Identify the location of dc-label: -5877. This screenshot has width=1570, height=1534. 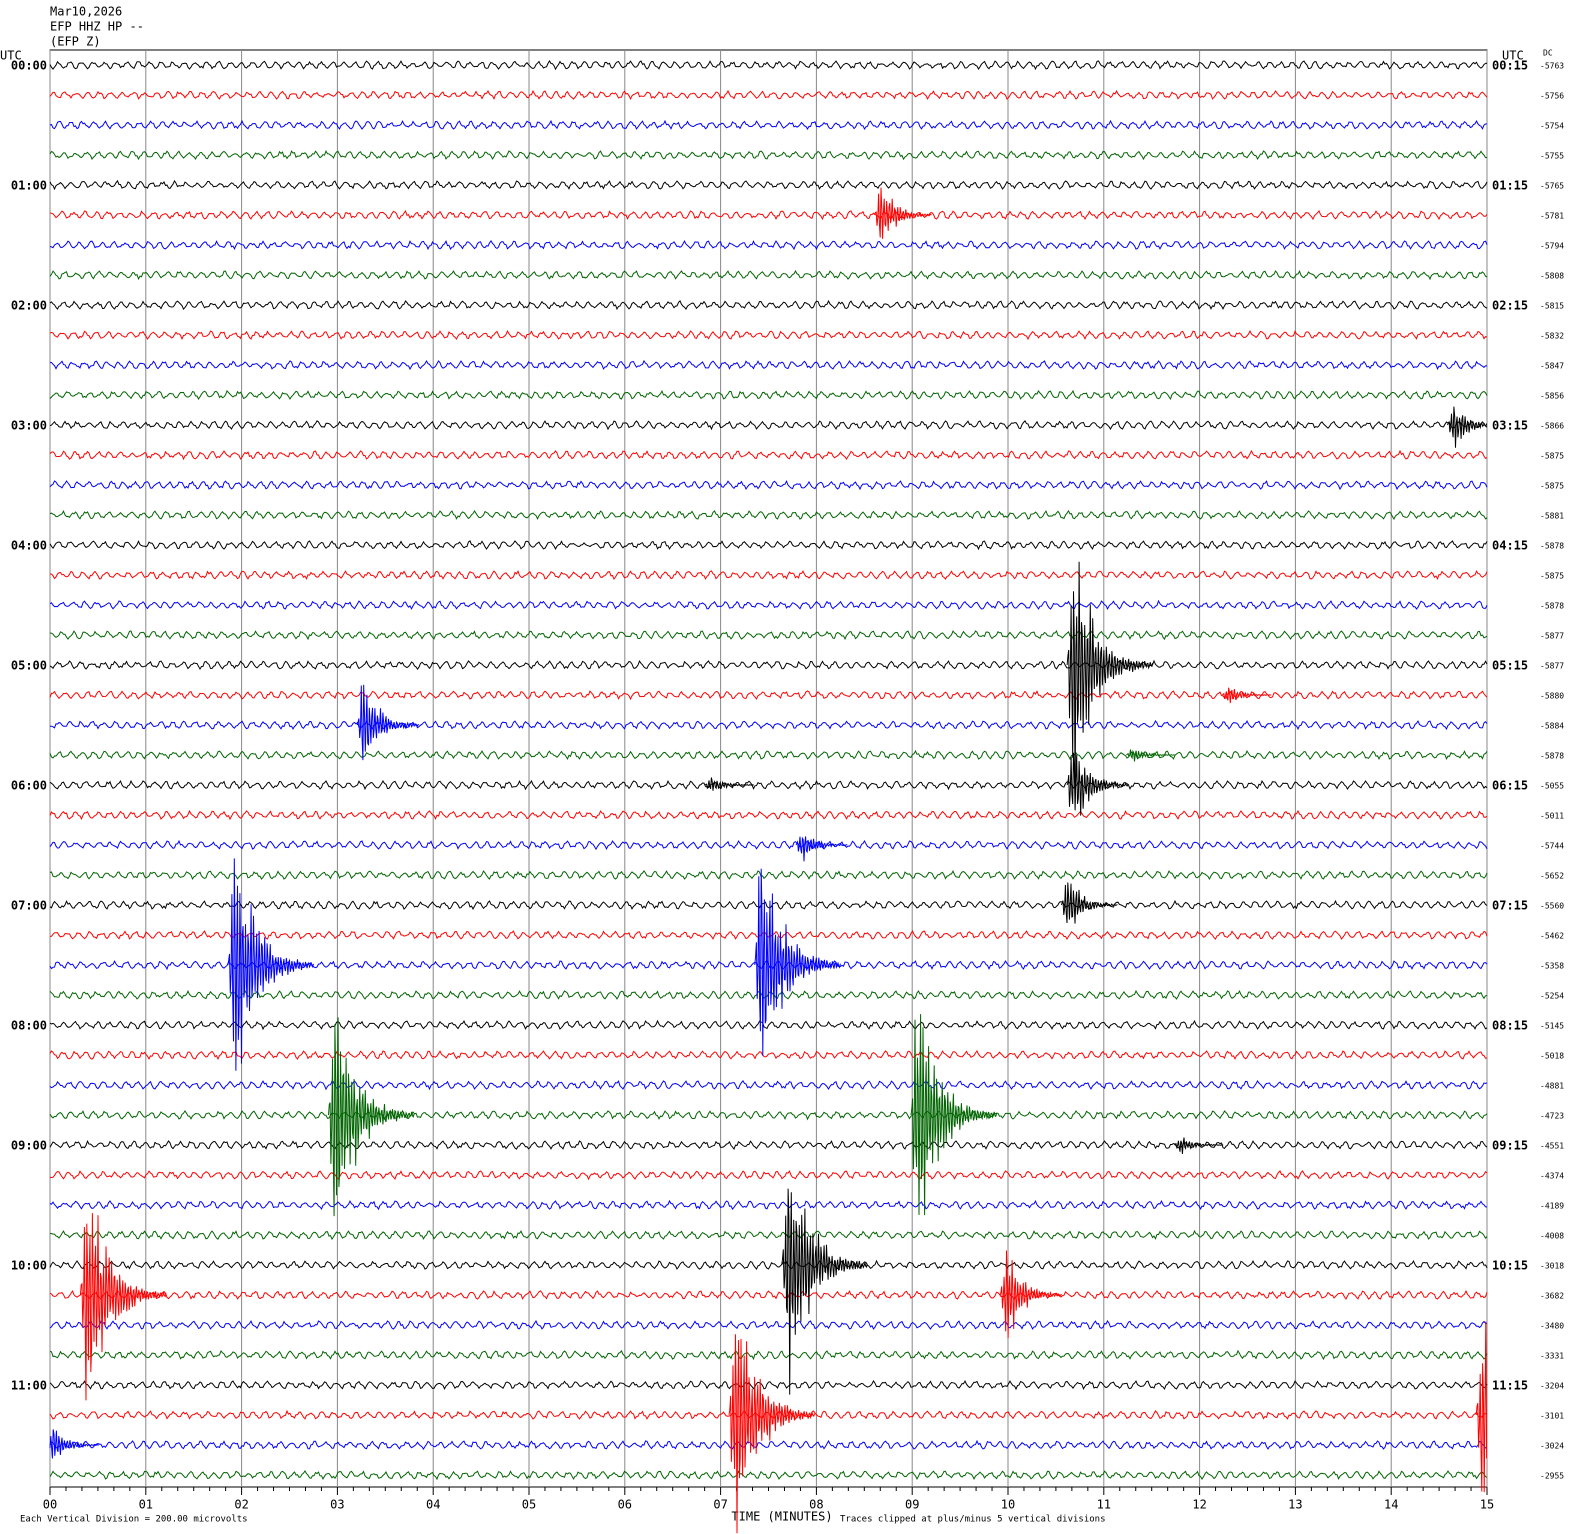
(1552, 636).